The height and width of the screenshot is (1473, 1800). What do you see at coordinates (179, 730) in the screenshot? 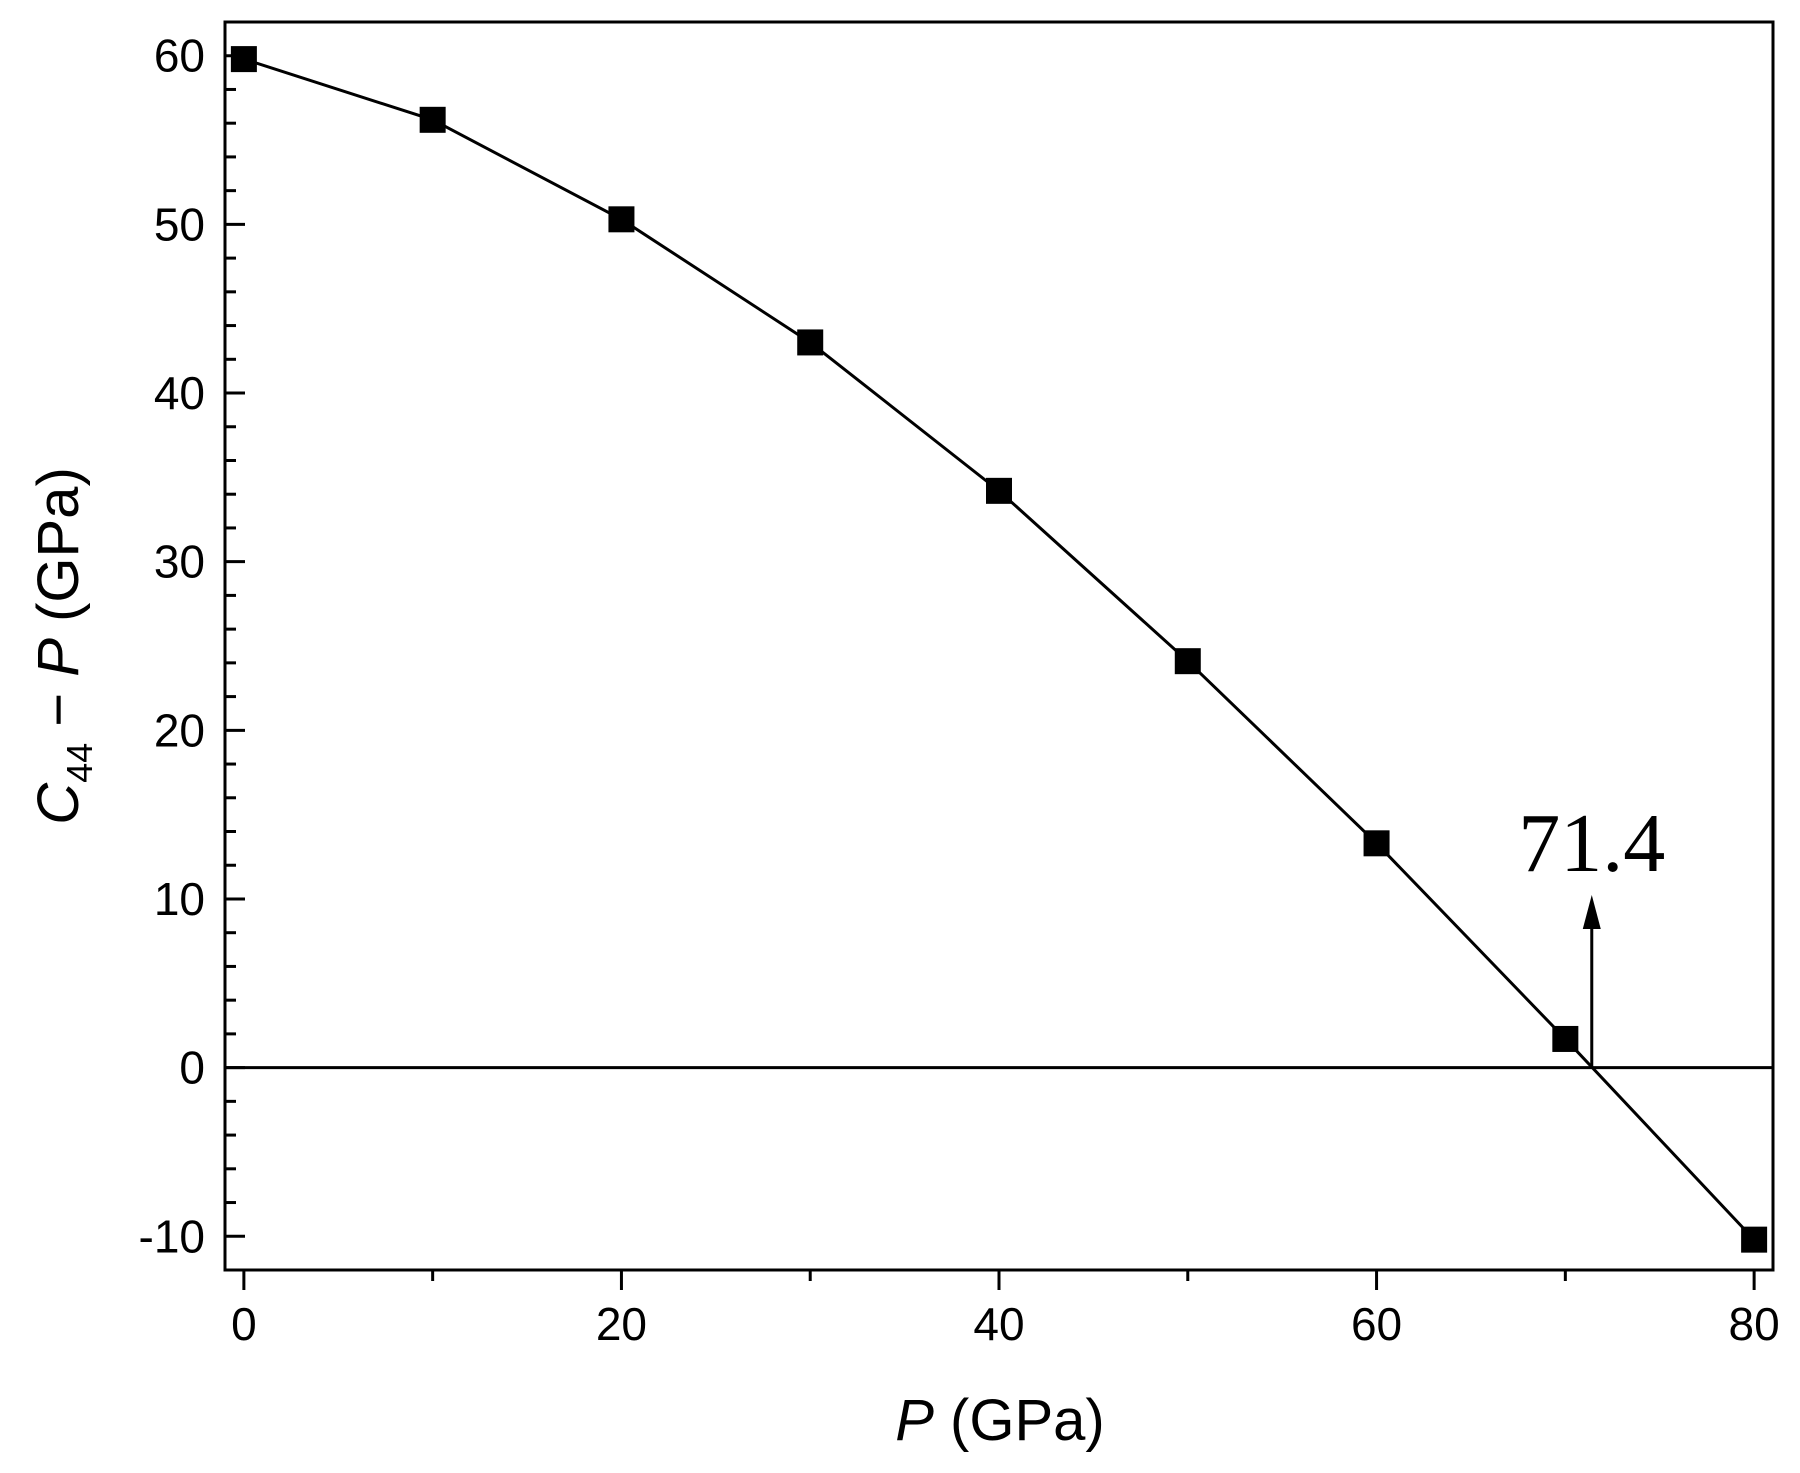
I see `y-tick-label: 20` at bounding box center [179, 730].